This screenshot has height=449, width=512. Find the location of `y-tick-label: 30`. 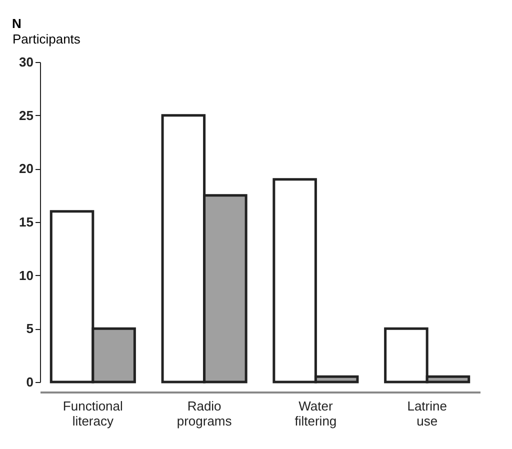

y-tick-label: 30 is located at coordinates (26, 62).